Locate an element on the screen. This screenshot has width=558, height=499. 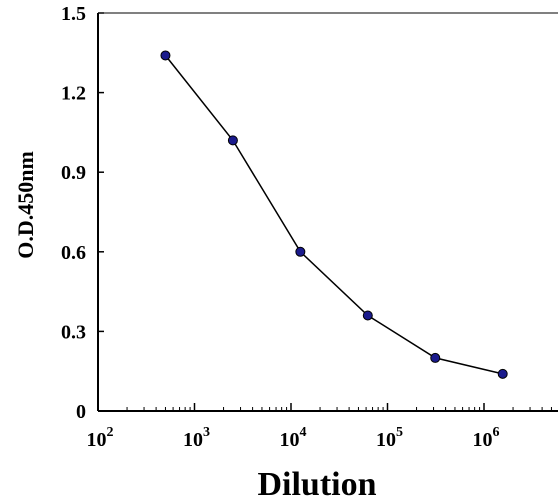
x-tick-label: 10³ is located at coordinates (196, 438).